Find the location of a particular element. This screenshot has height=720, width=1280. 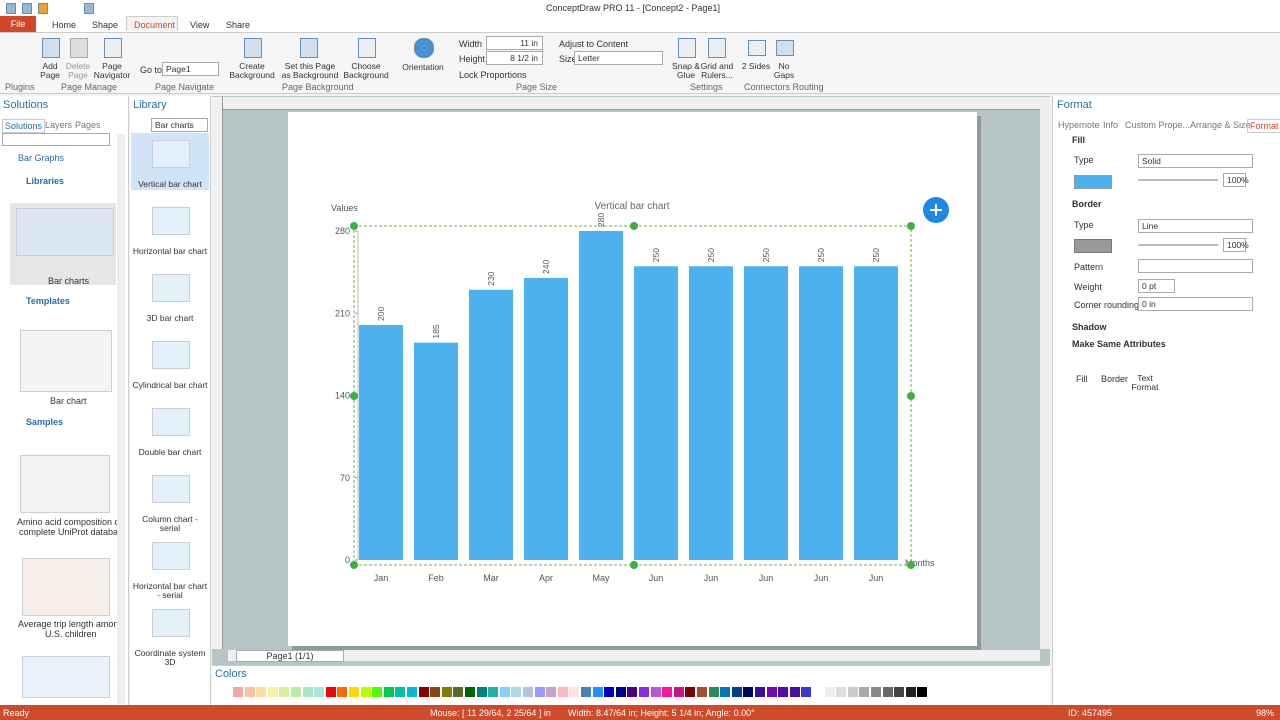

ribbon-button: Choose Background is located at coordinates (366, 70).